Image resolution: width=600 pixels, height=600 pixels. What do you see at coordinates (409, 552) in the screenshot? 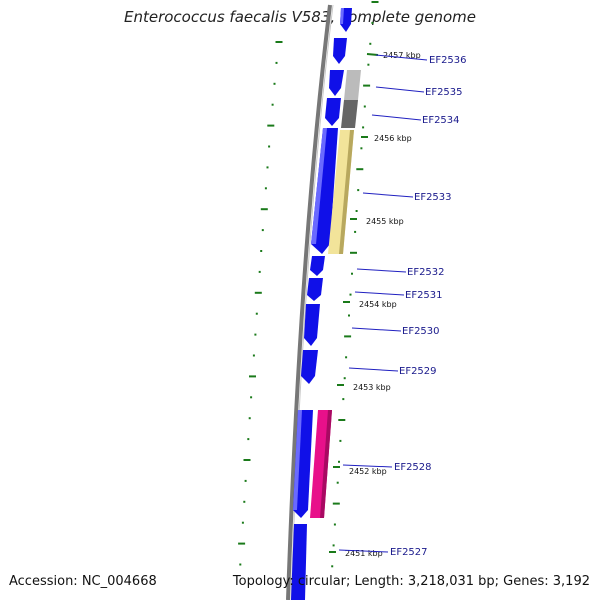
I see `gene-label-EF2527: EF2527` at bounding box center [409, 552].